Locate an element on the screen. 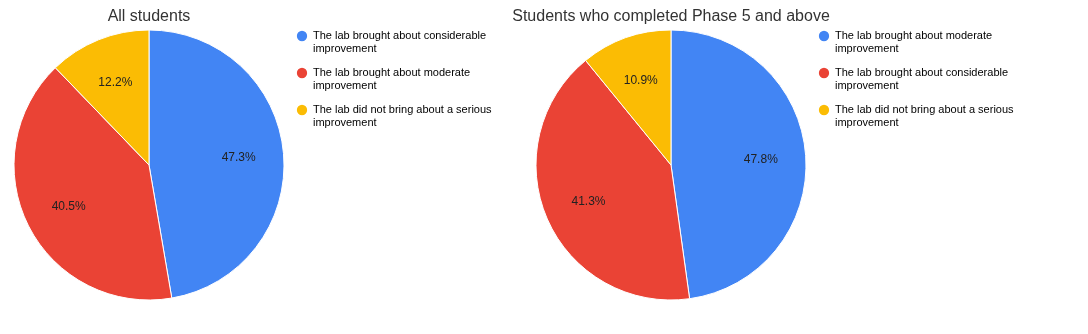 The width and height of the screenshot is (1088, 334). data-label: 10.9% is located at coordinates (641, 80).